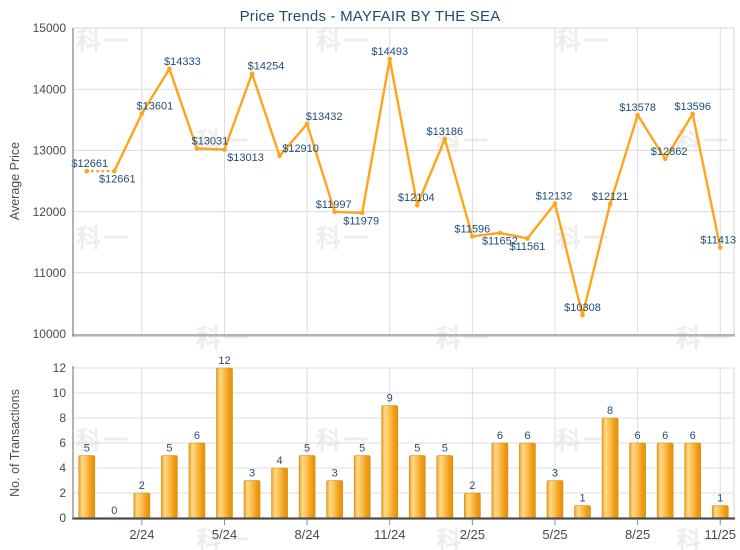  Describe the element at coordinates (403, 335) in the screenshot. I see `price-x-axis-line` at that location.